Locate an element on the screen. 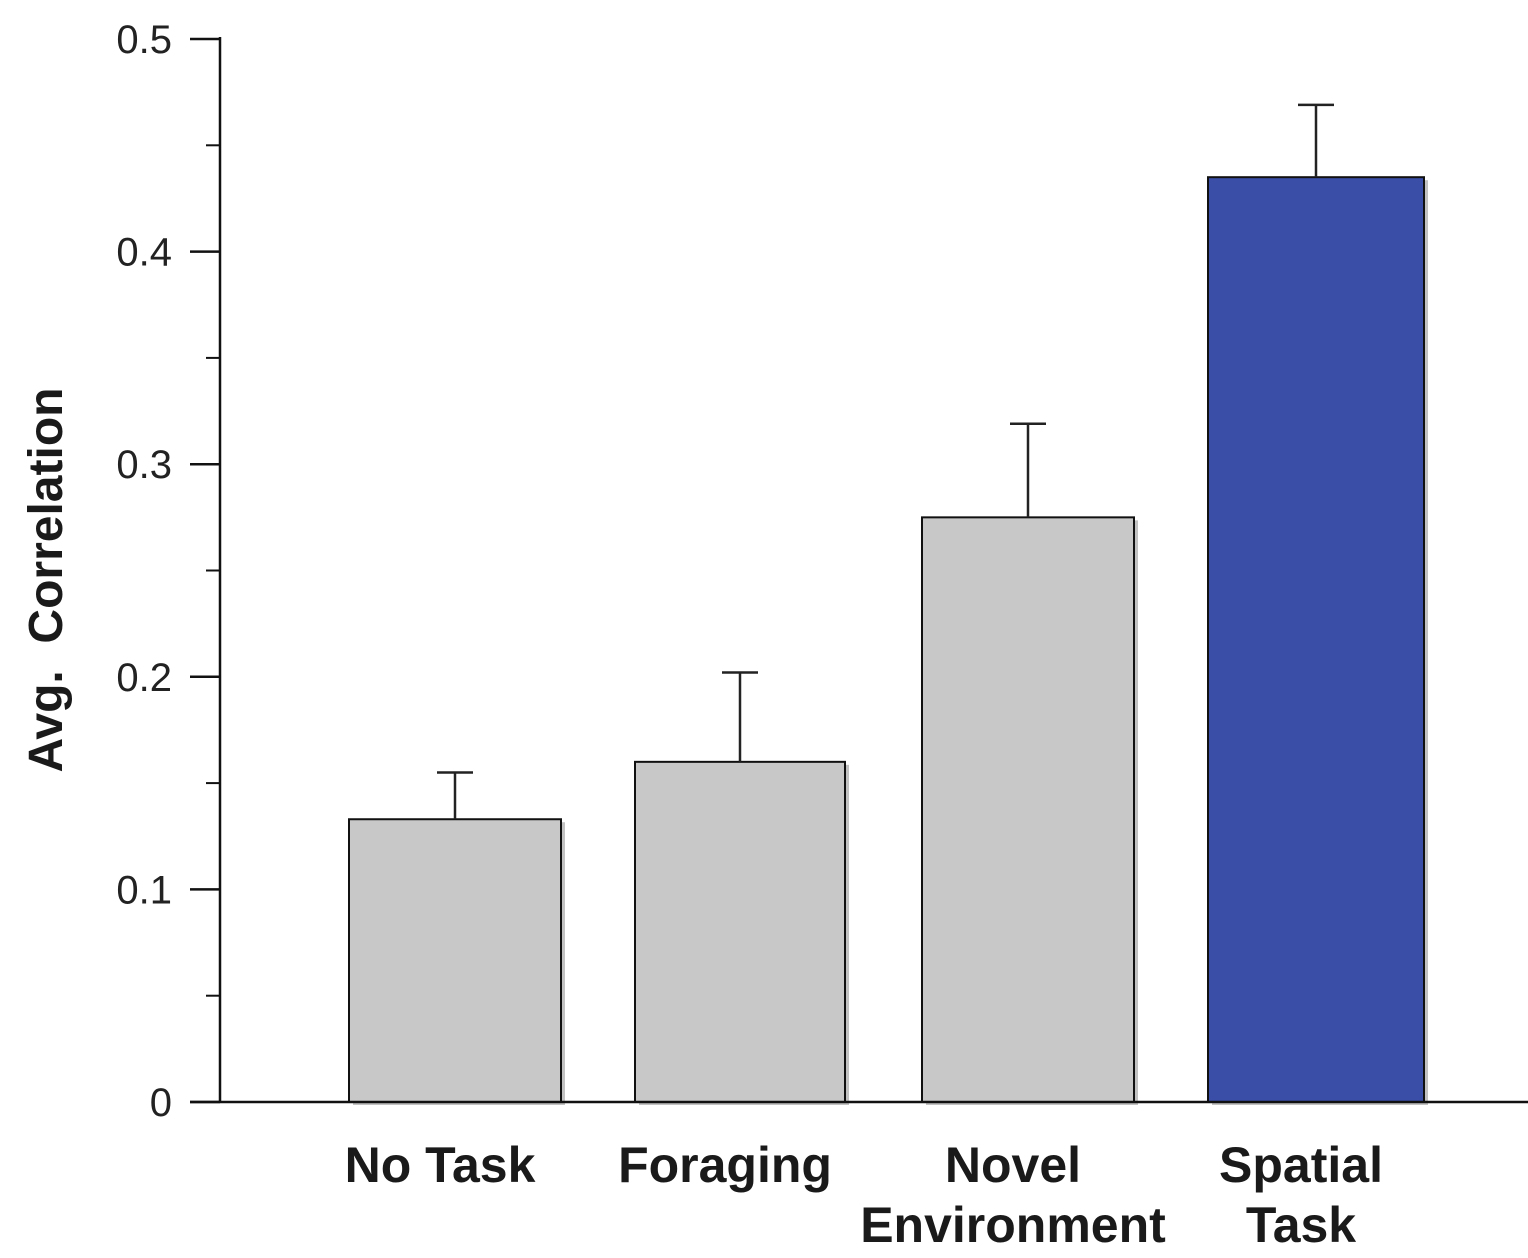 The image size is (1528, 1258). category-label-line: Foraging is located at coordinates (725, 1165).